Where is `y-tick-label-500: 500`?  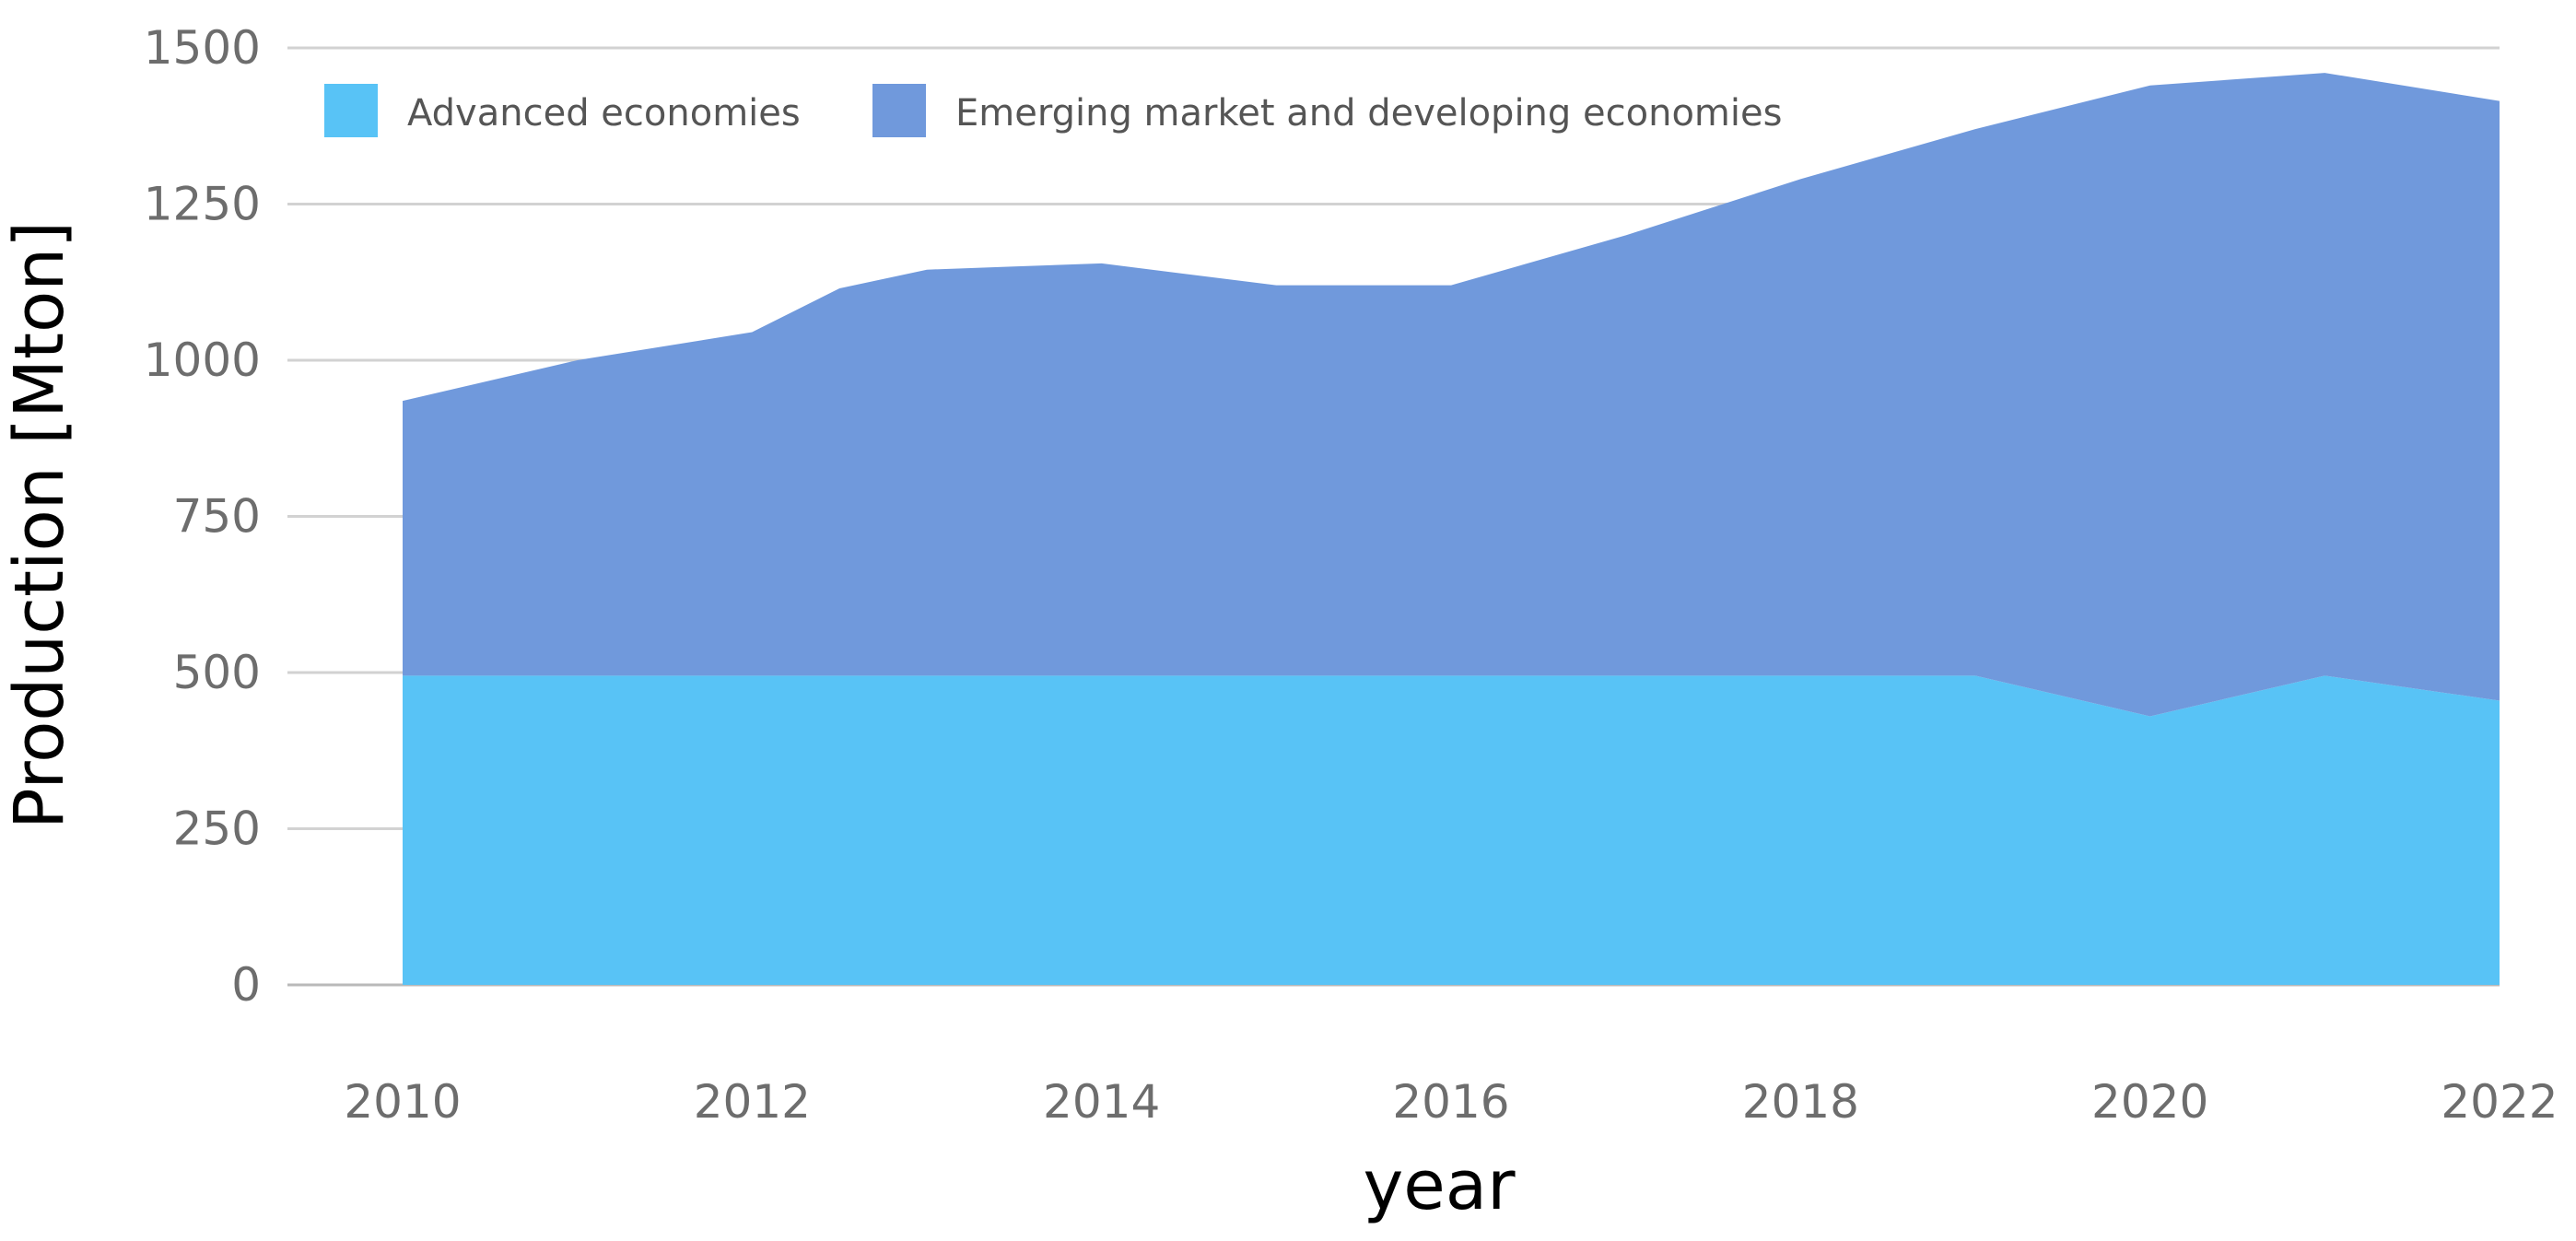
y-tick-label-500: 500 is located at coordinates (217, 672).